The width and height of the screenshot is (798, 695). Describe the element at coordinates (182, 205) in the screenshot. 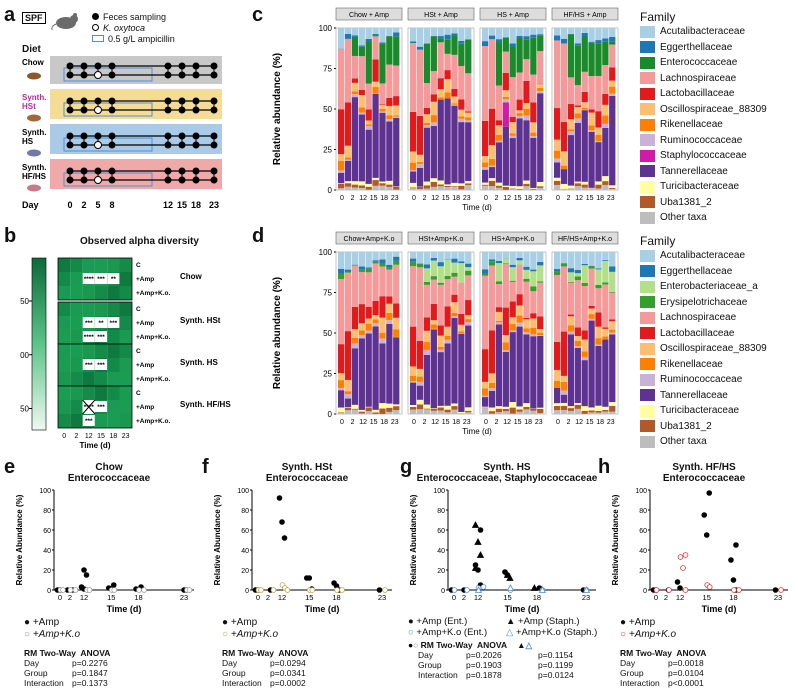

I see `day-tick-label: 15` at that location.